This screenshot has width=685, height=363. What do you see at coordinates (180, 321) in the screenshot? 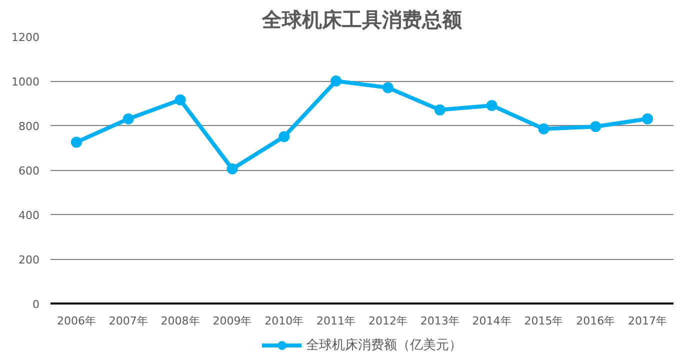
I see `x-tick-label: 2008年` at bounding box center [180, 321].